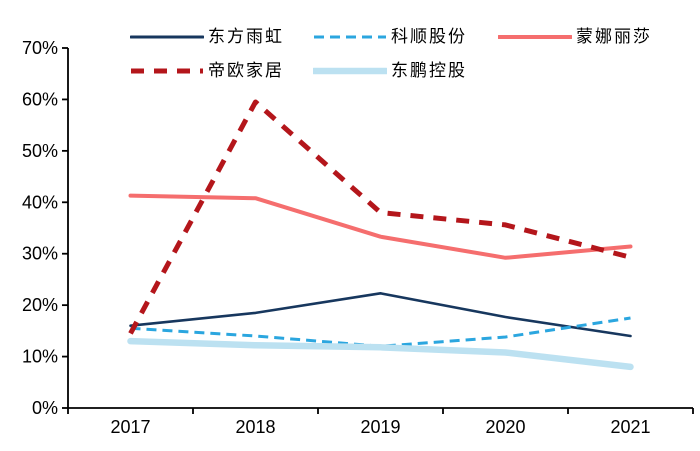 This screenshot has width=700, height=451. What do you see at coordinates (40, 357) in the screenshot?
I see `y-axis-label: 10%` at bounding box center [40, 357].